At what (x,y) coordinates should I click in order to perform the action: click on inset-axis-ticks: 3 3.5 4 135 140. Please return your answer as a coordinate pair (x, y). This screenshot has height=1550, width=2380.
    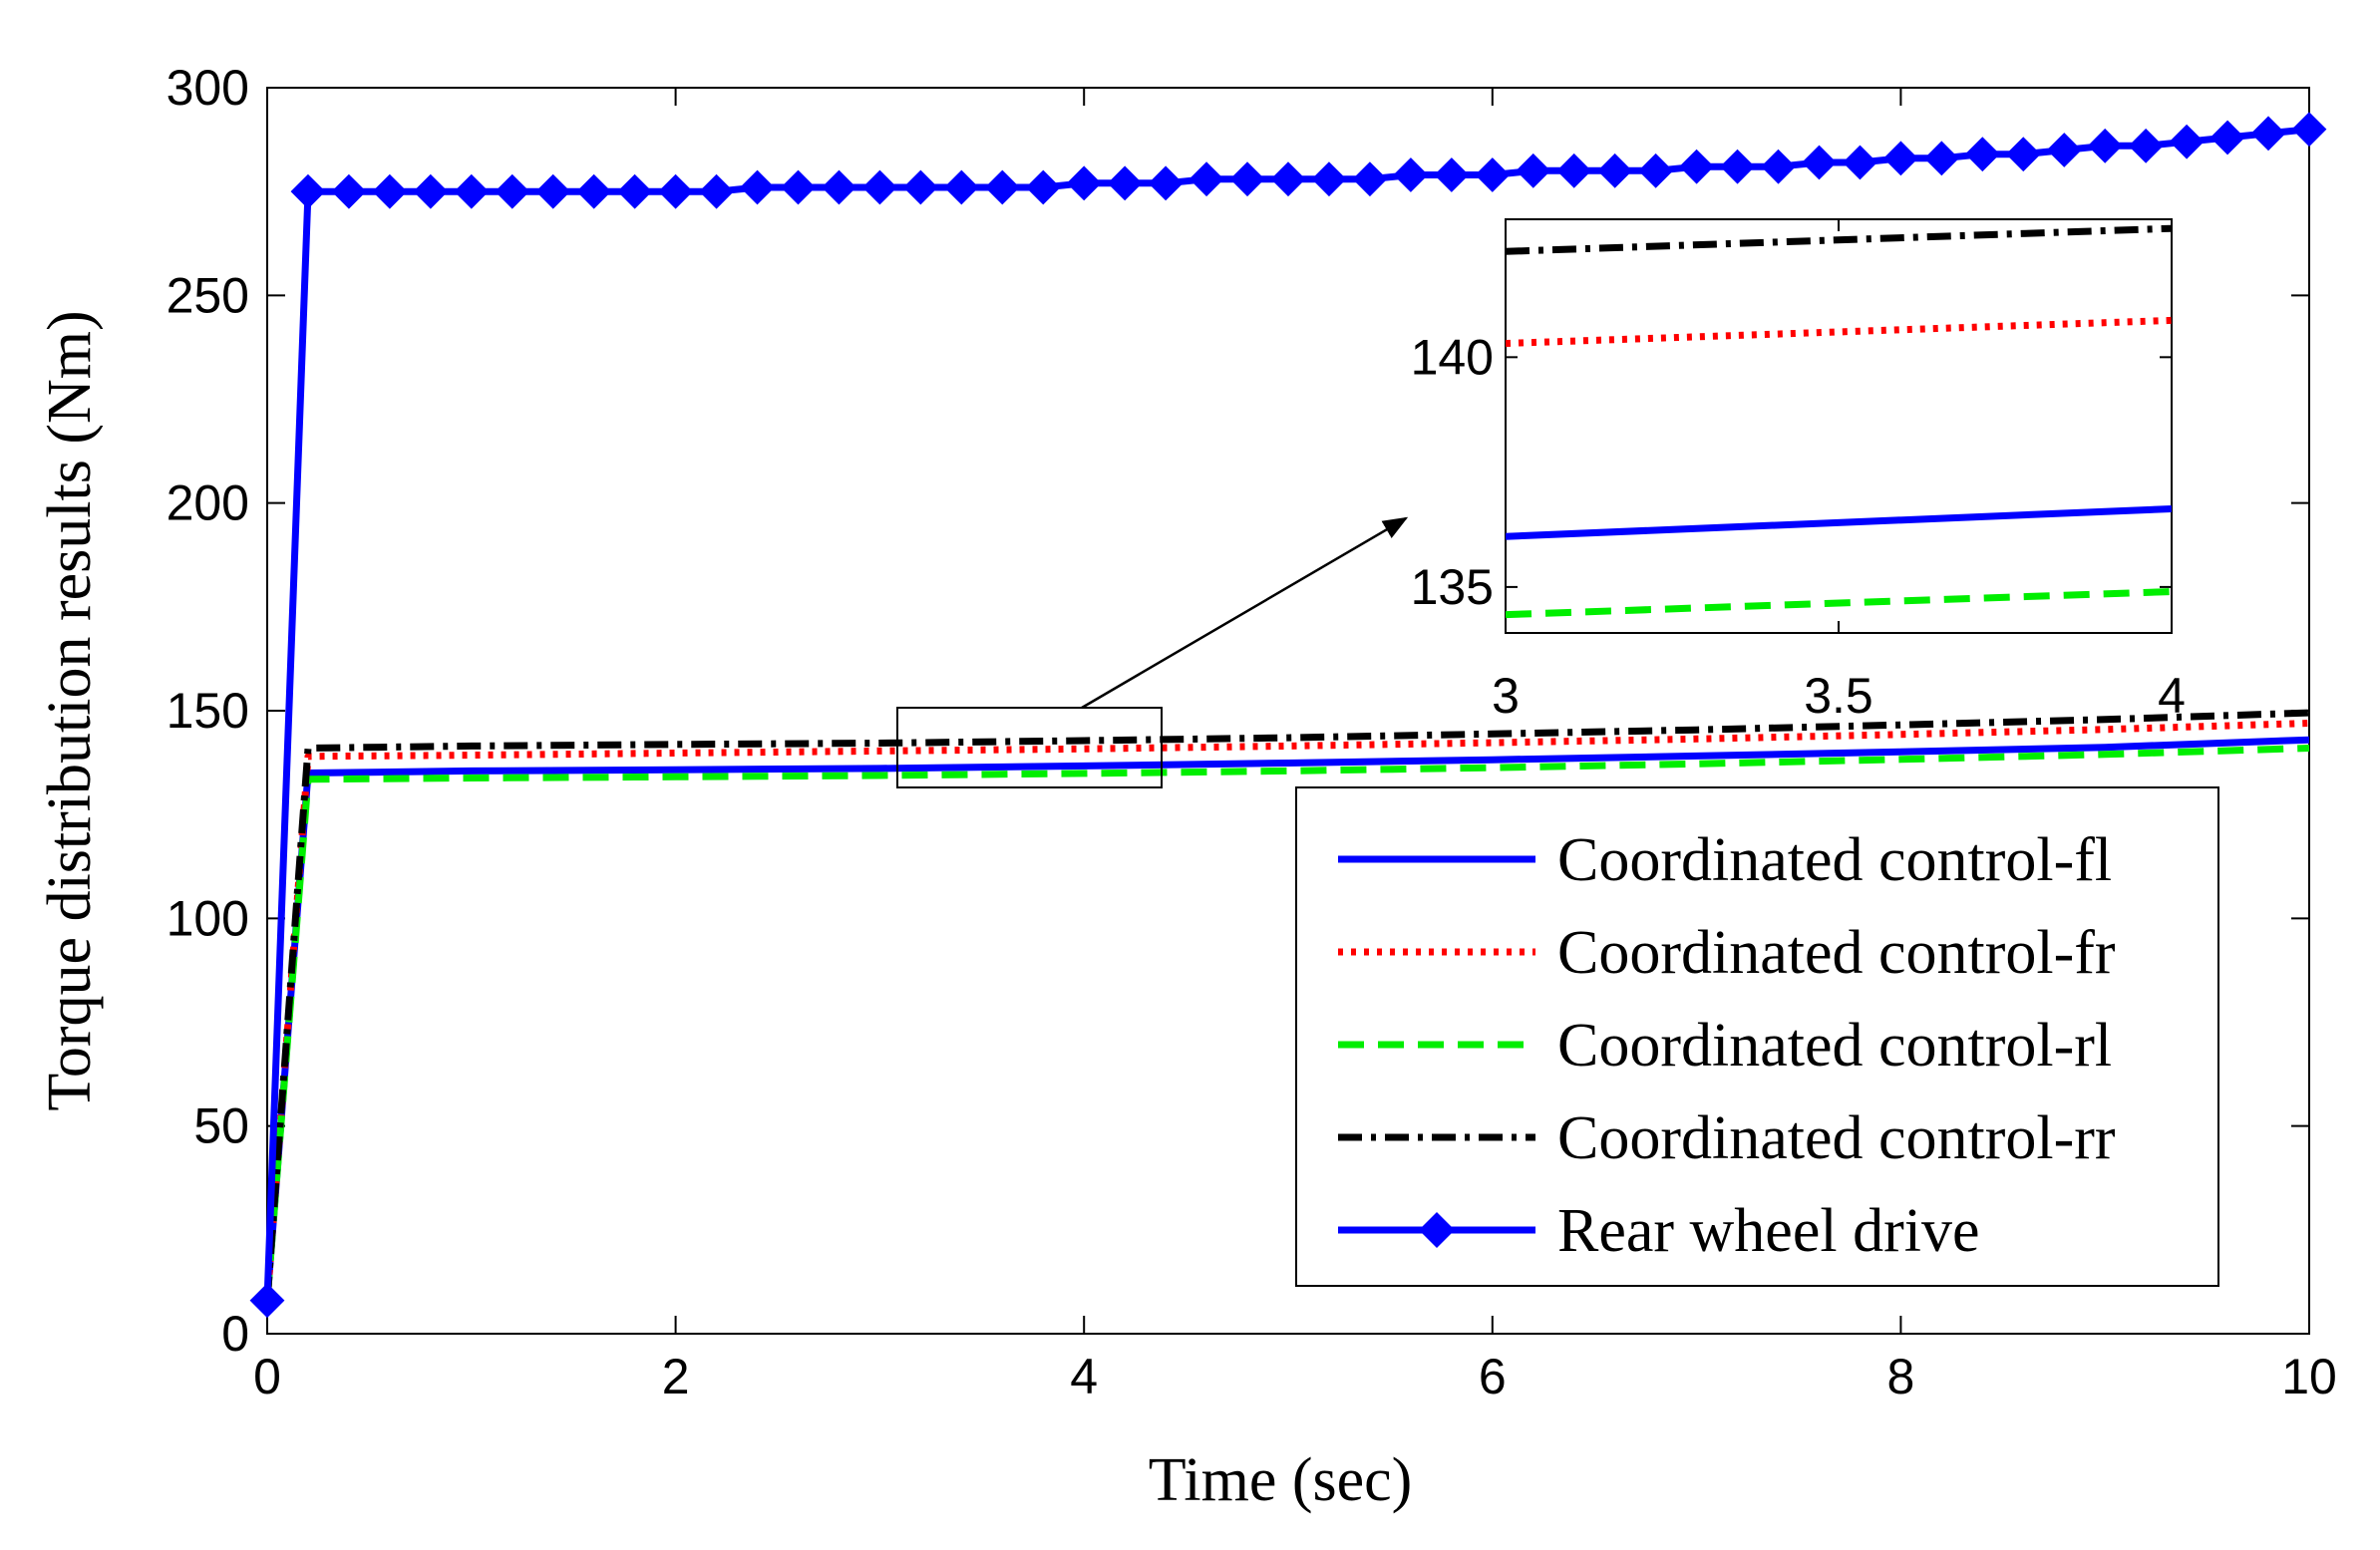
    Looking at the image, I should click on (1798, 471).